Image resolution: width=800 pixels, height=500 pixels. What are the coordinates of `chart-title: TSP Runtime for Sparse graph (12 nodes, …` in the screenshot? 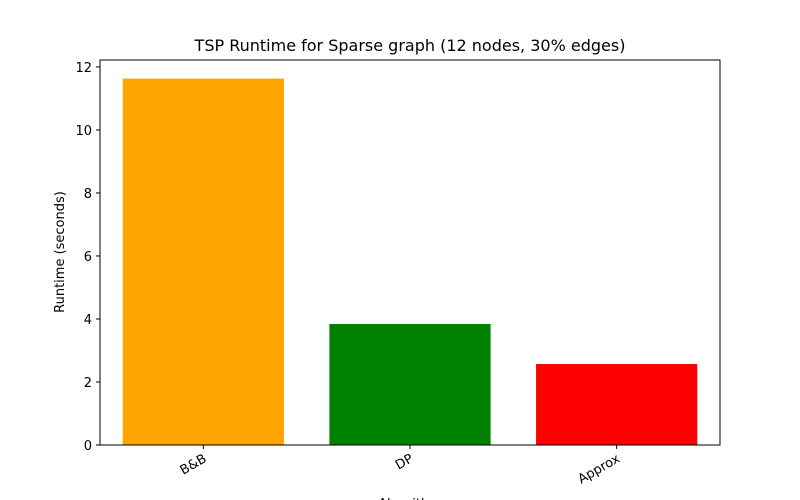 It's located at (410, 45).